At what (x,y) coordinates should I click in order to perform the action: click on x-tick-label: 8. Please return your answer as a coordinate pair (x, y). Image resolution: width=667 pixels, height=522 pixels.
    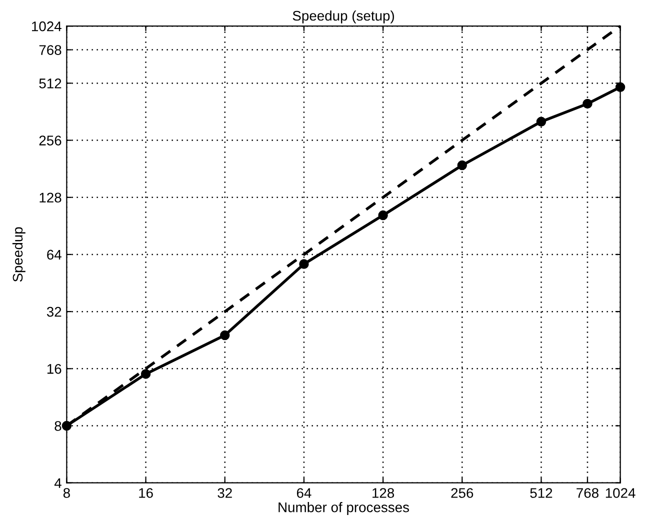
    Looking at the image, I should click on (66, 493).